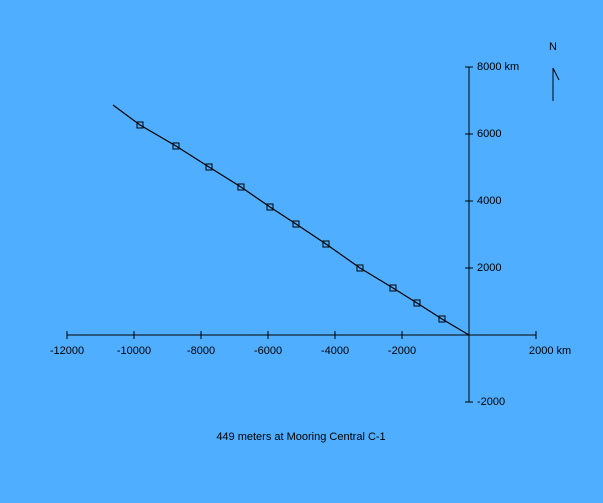  What do you see at coordinates (553, 47) in the screenshot?
I see `north-label: N` at bounding box center [553, 47].